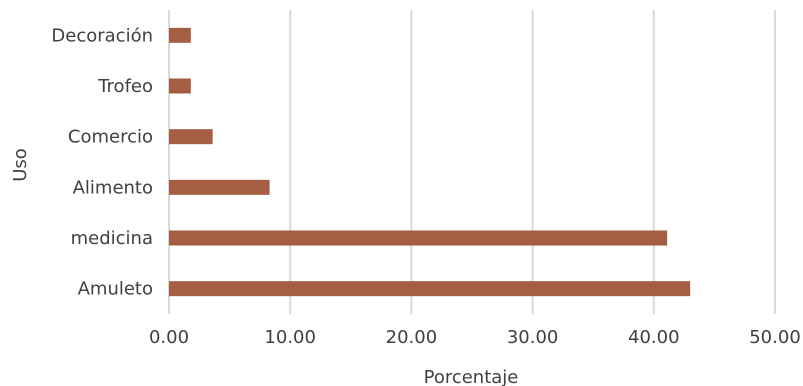 This screenshot has width=803, height=386. I want to click on x-tick-label: 0.00, so click(169, 337).